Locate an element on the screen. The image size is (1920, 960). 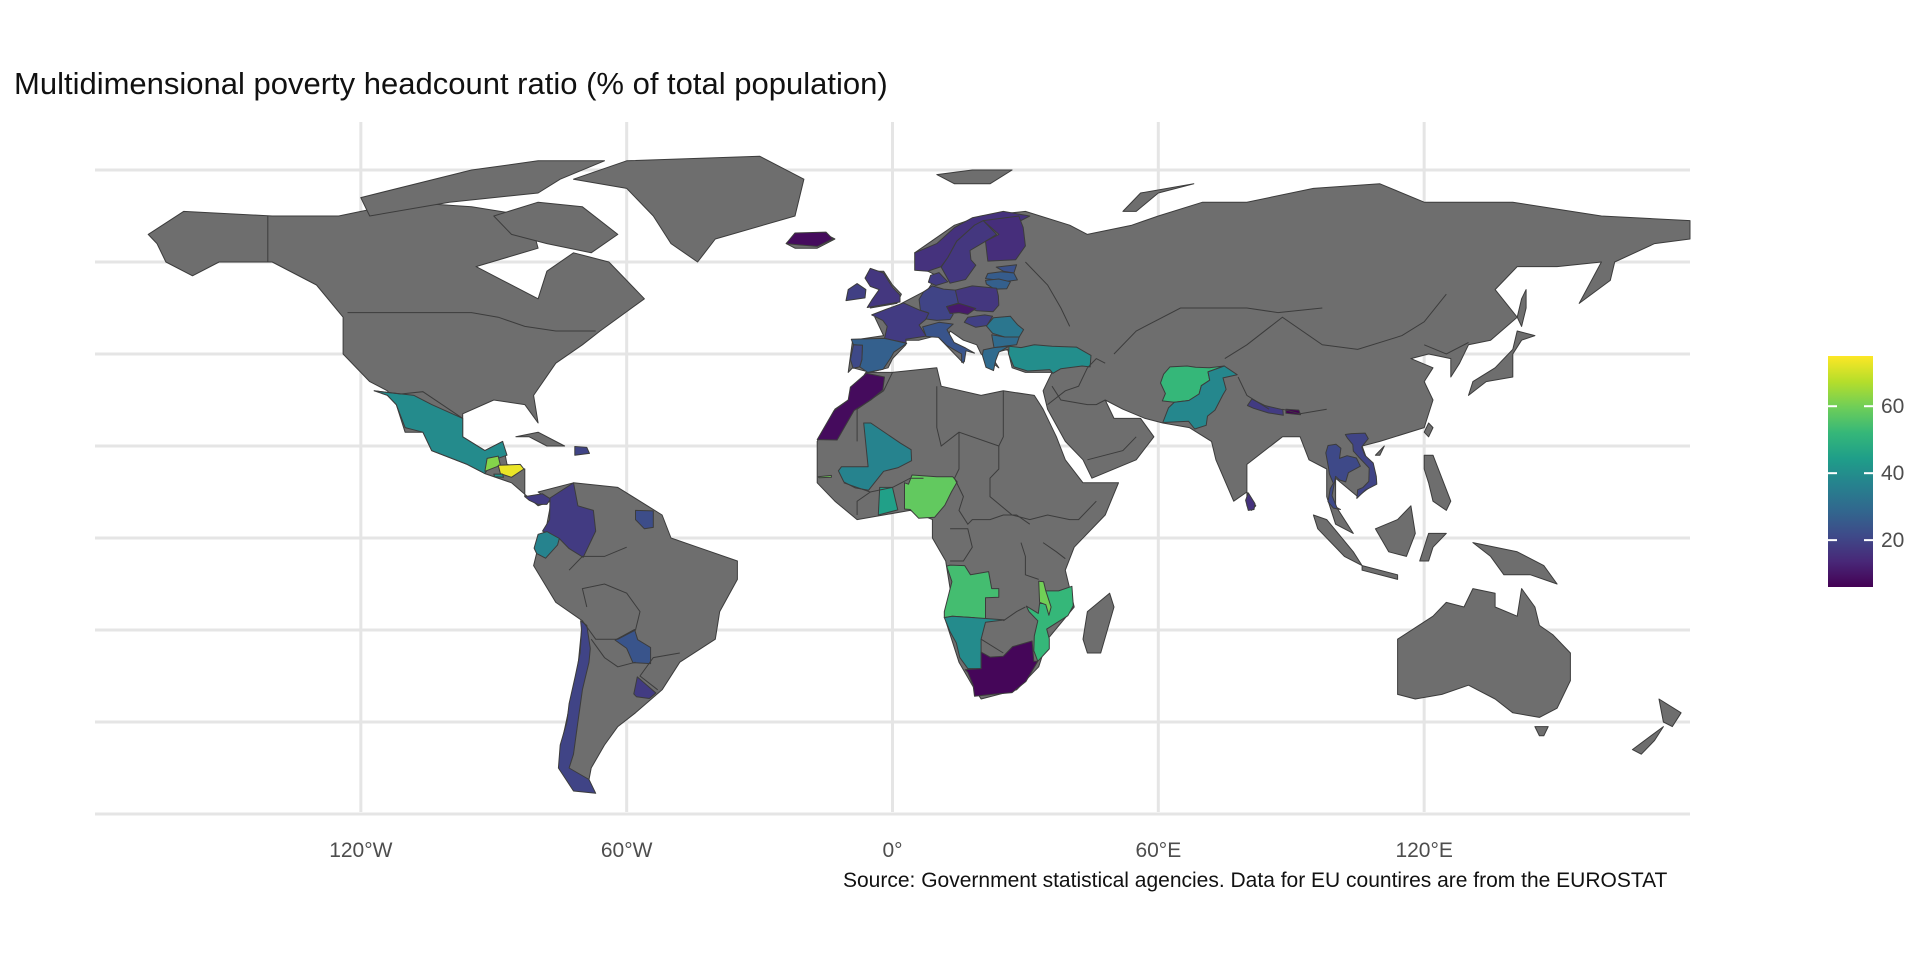
colorbar-tick-label: 40 is located at coordinates (1892, 473).